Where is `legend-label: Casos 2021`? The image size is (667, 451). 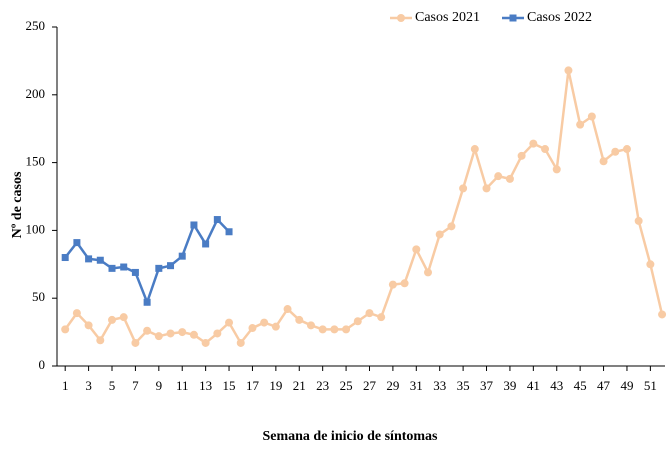
legend-label: Casos 2021 is located at coordinates (447, 17).